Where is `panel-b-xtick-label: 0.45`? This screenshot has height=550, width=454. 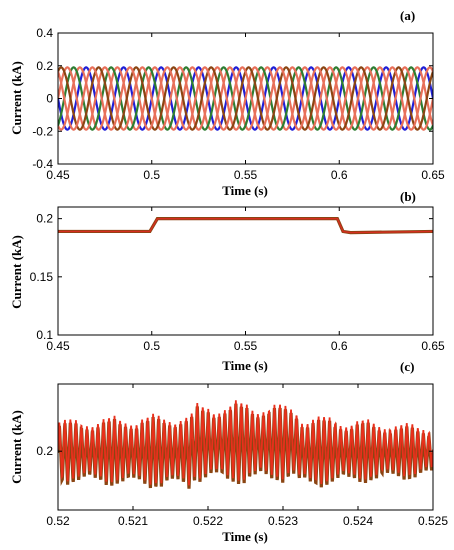 panel-b-xtick-label: 0.45 is located at coordinates (58, 346).